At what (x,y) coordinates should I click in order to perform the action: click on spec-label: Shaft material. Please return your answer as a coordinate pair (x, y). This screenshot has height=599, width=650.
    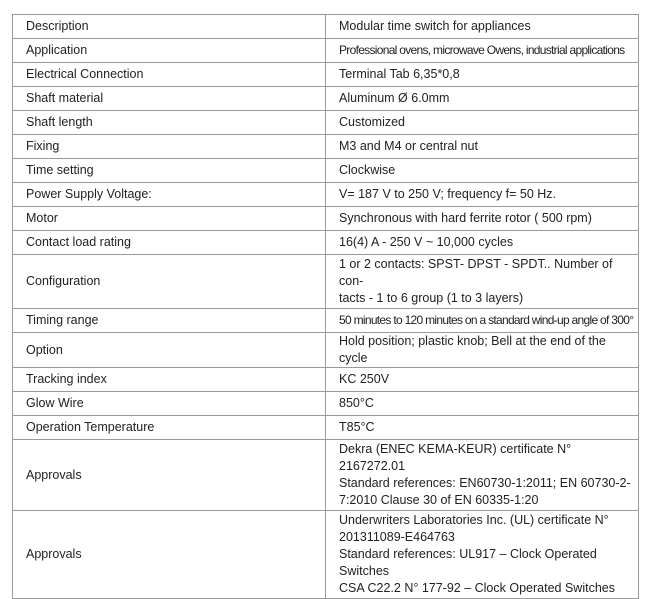
    Looking at the image, I should click on (169, 98).